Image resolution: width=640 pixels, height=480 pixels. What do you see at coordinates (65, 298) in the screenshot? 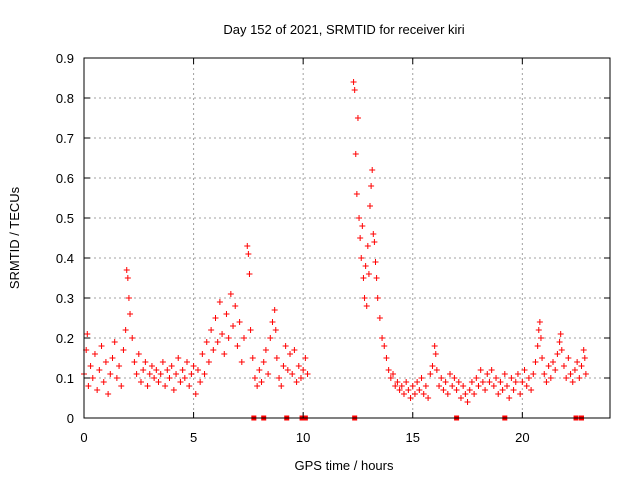
I see `y-tick-label: 0.3` at bounding box center [65, 298].